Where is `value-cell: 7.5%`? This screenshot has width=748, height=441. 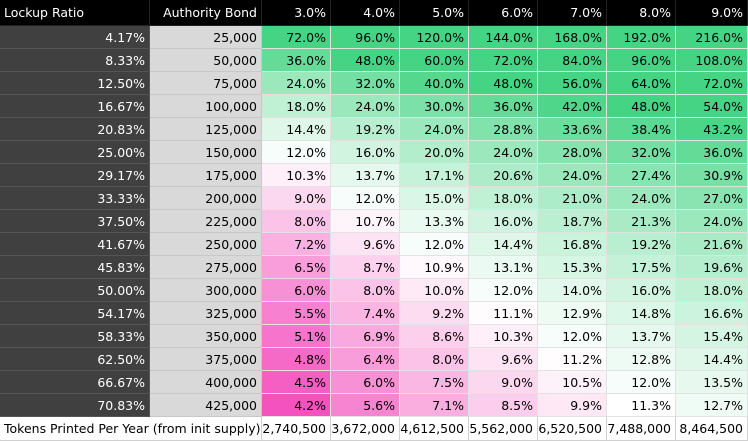 value-cell: 7.5% is located at coordinates (434, 382).